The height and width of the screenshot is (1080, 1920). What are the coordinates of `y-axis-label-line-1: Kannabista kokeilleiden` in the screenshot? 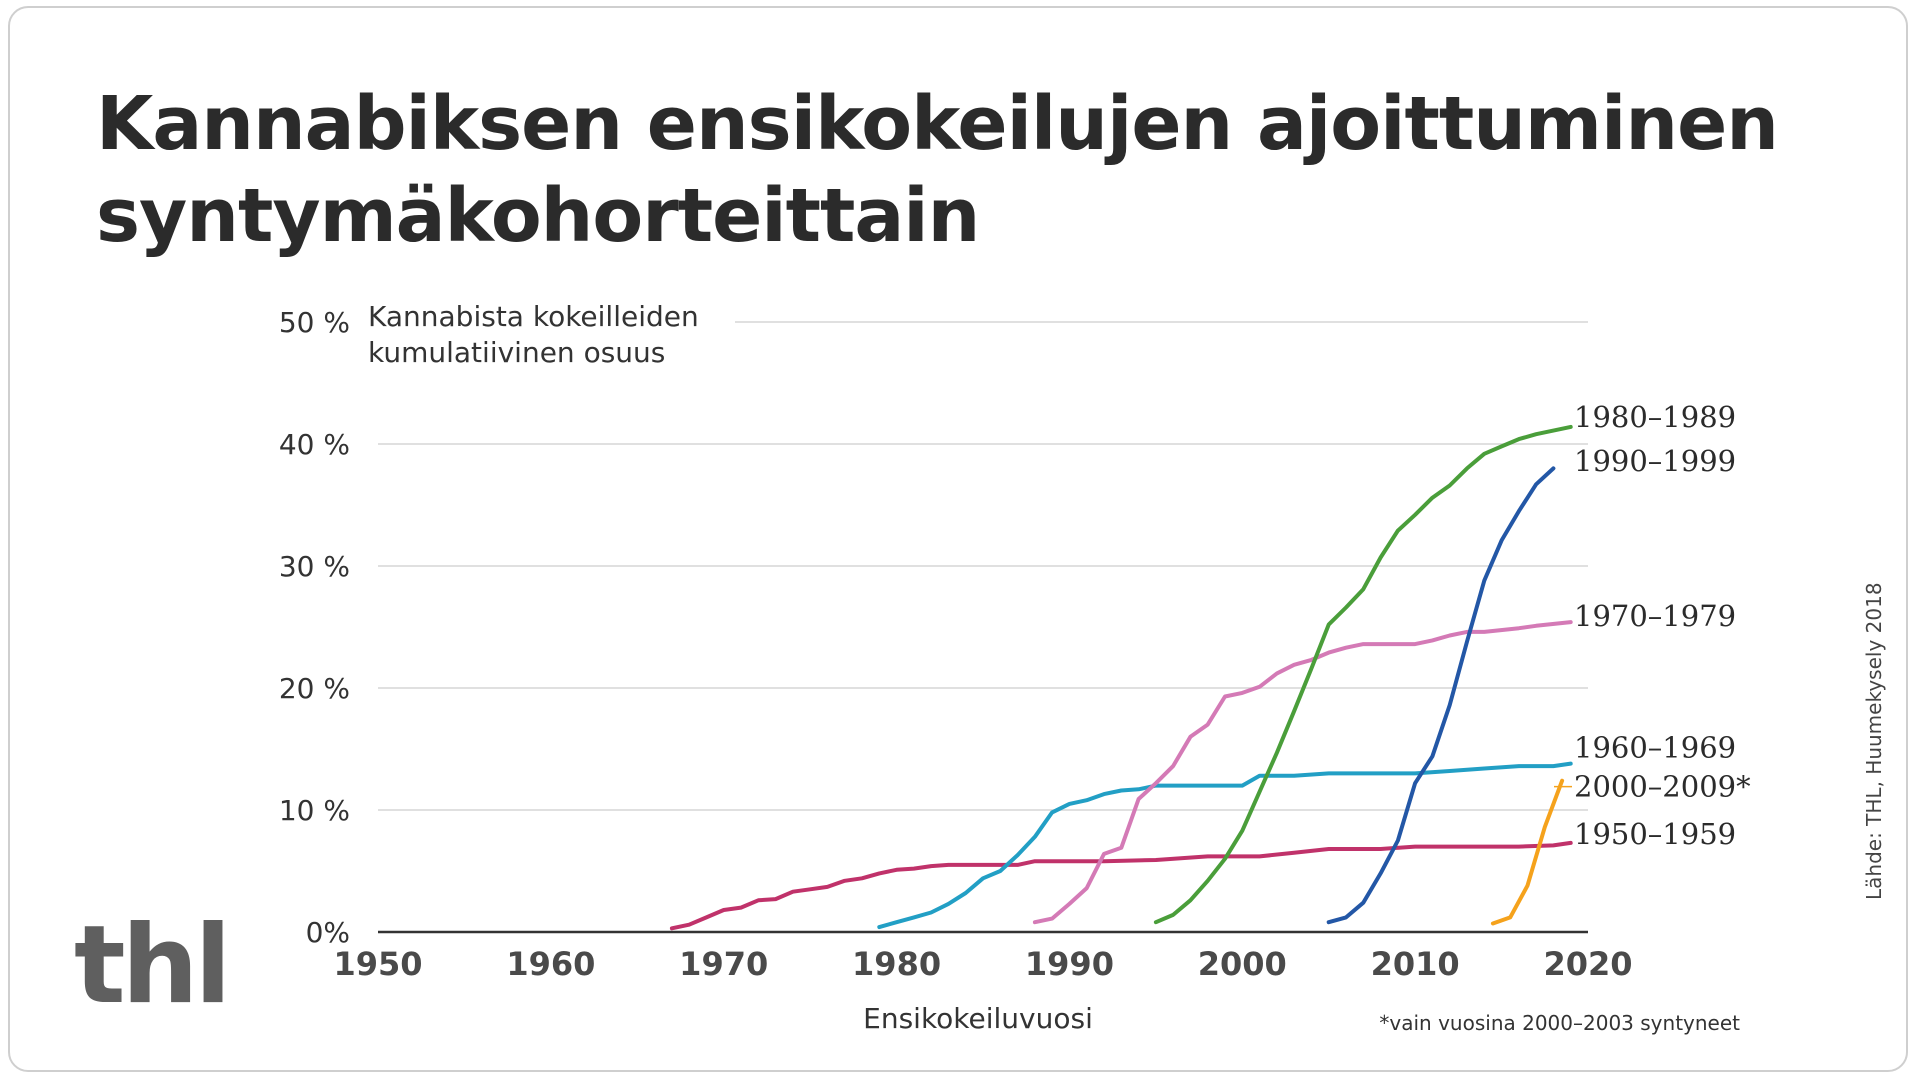 It's located at (533, 316).